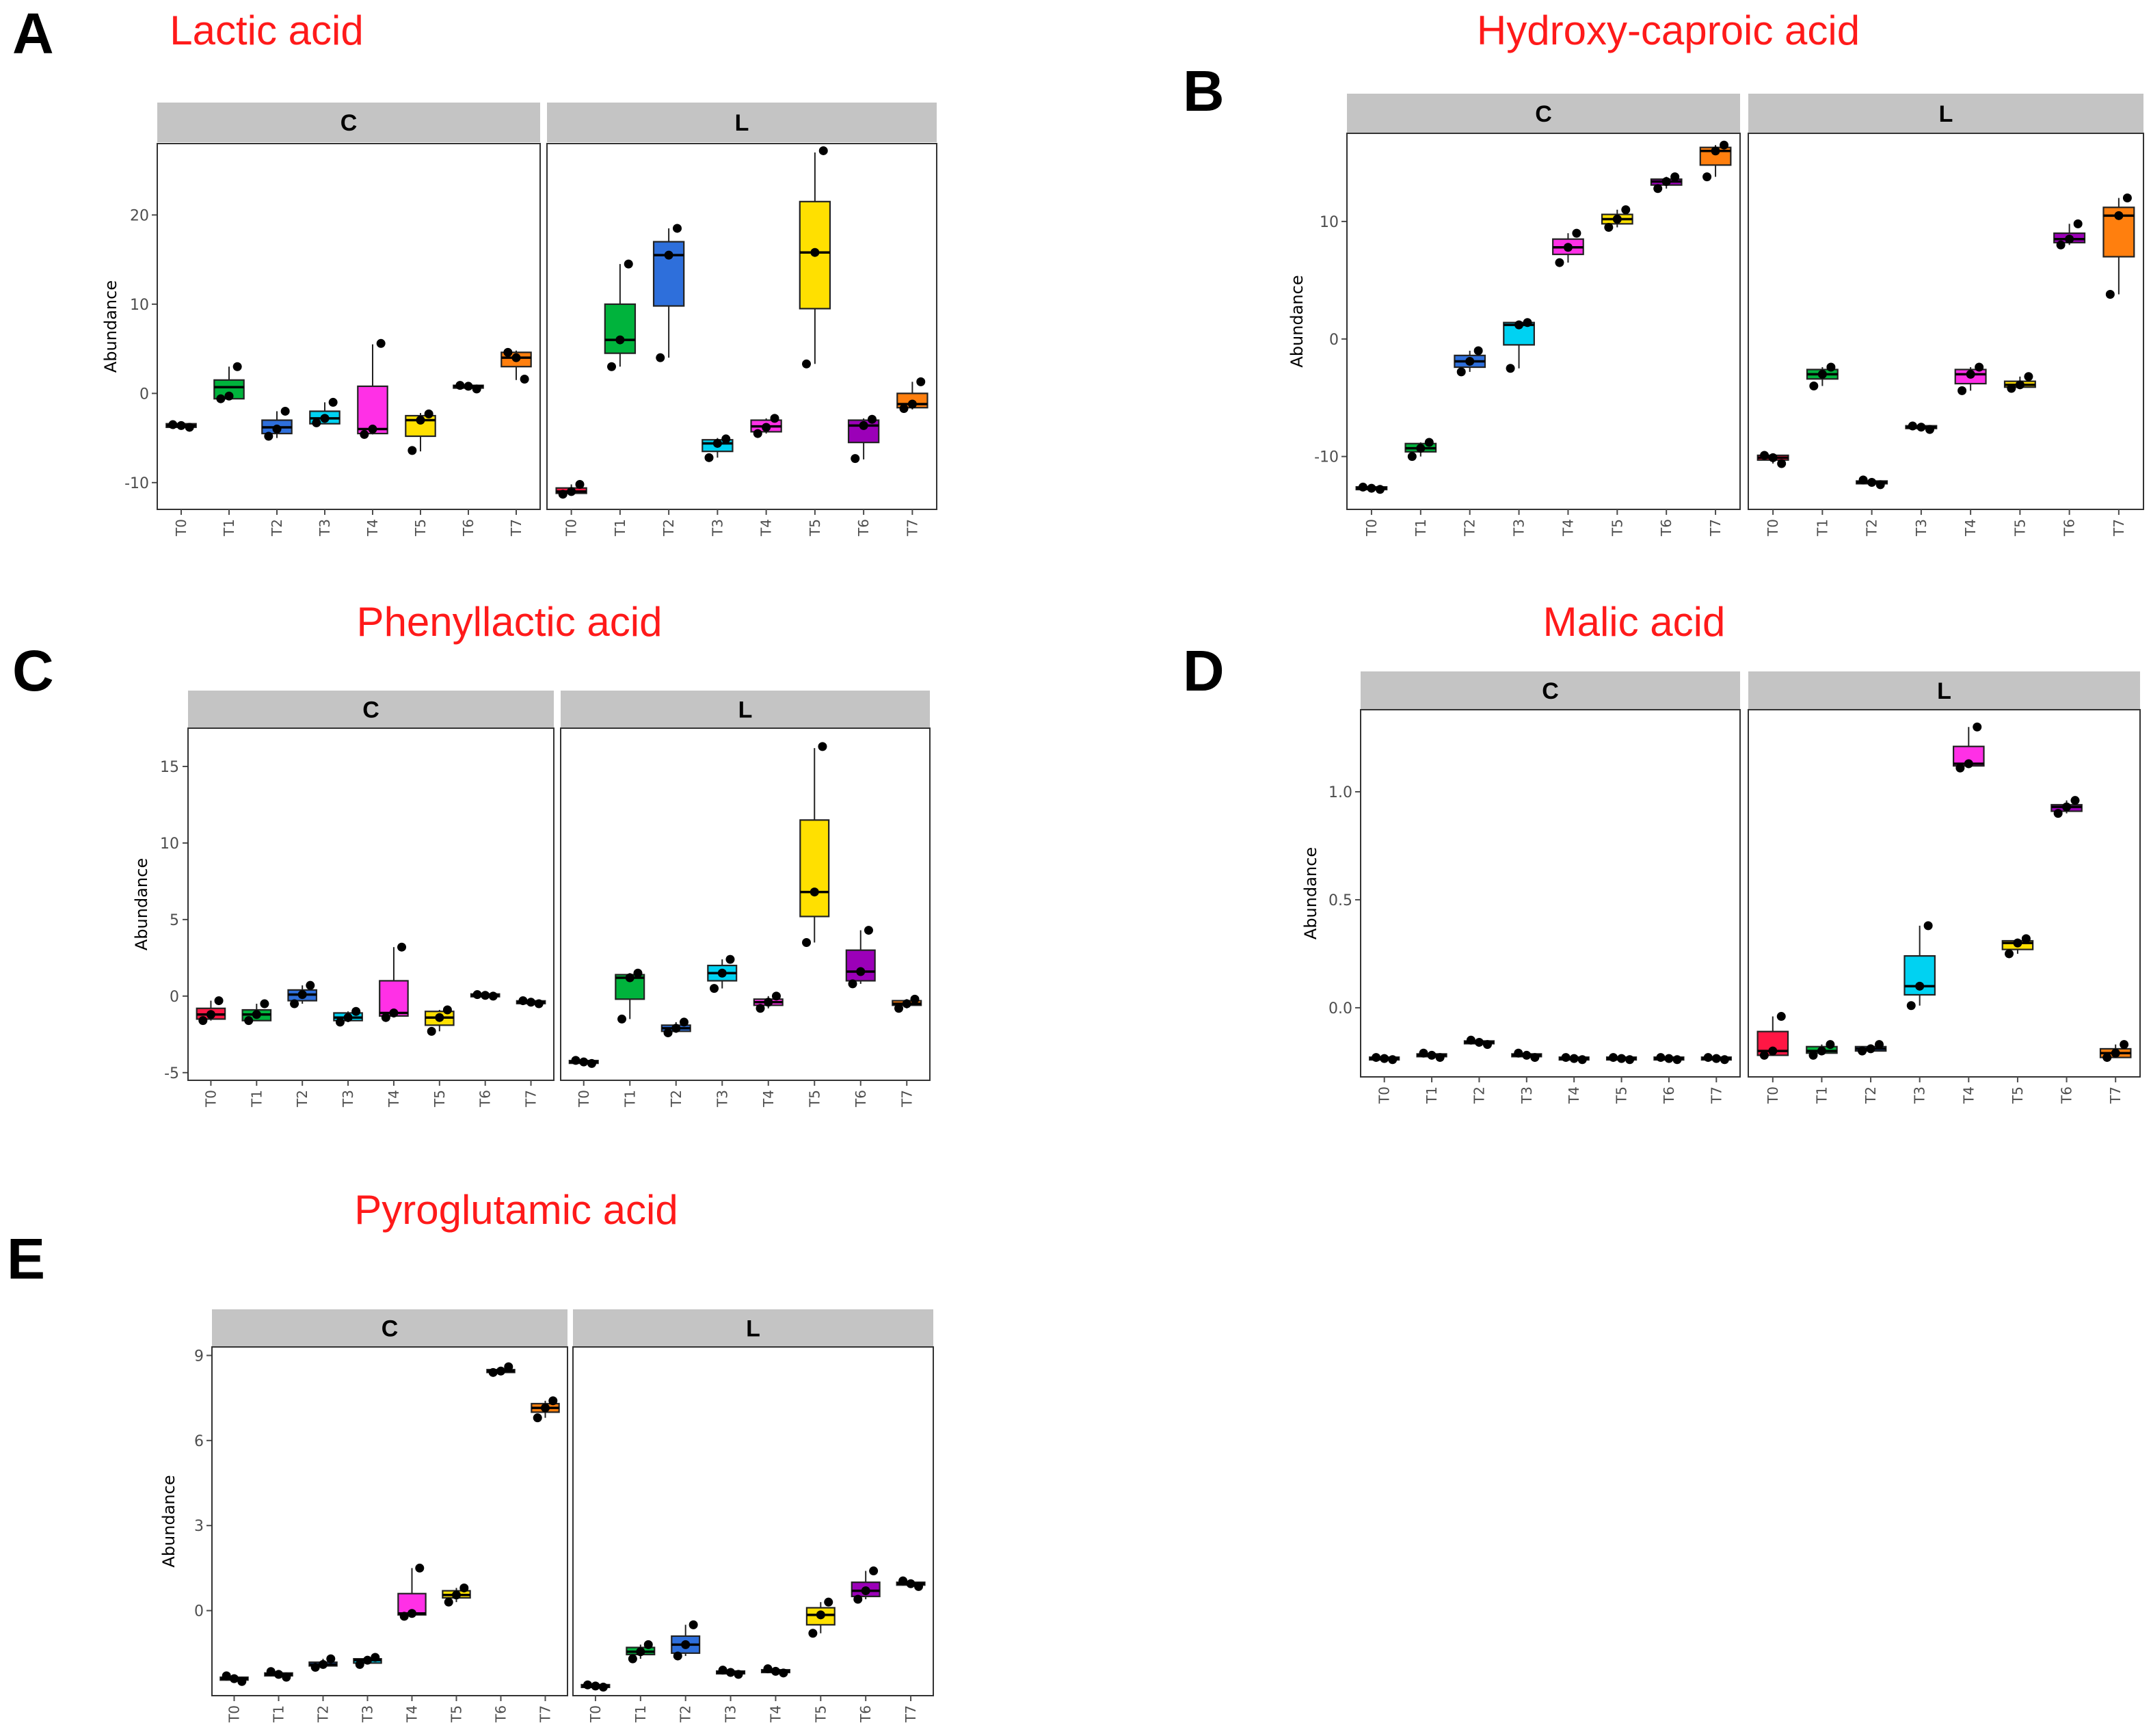 The image size is (2151, 1736). I want to click on y-axis-label: Abundance, so click(168, 1521).